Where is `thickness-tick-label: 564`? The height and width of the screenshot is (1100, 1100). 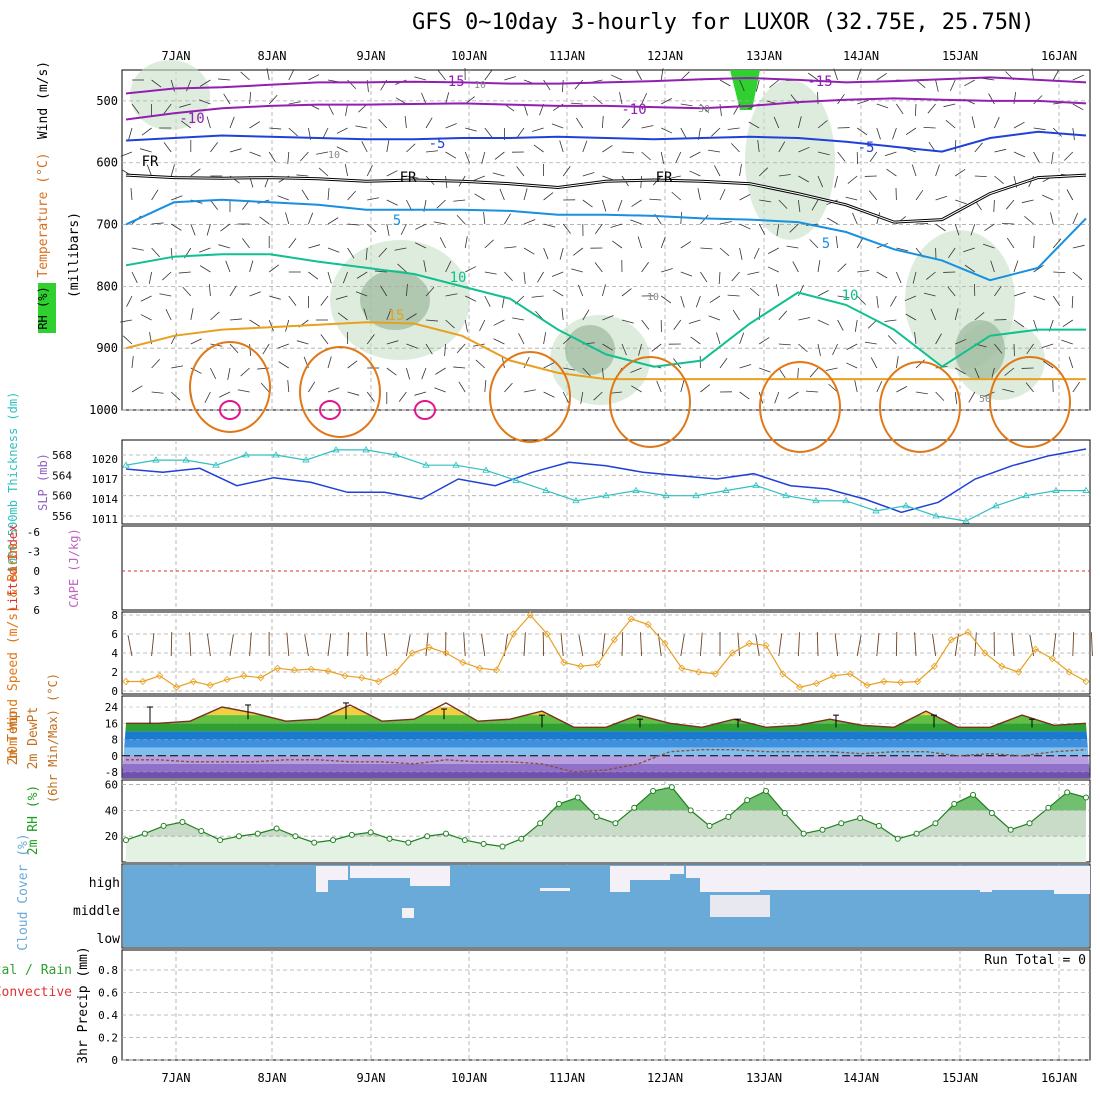
thickness-tick-label: 564 is located at coordinates (62, 475).